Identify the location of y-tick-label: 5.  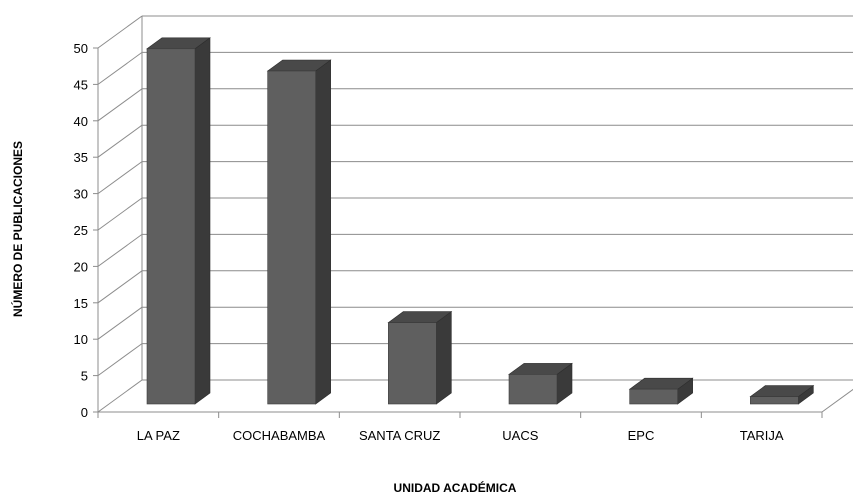
(84, 376).